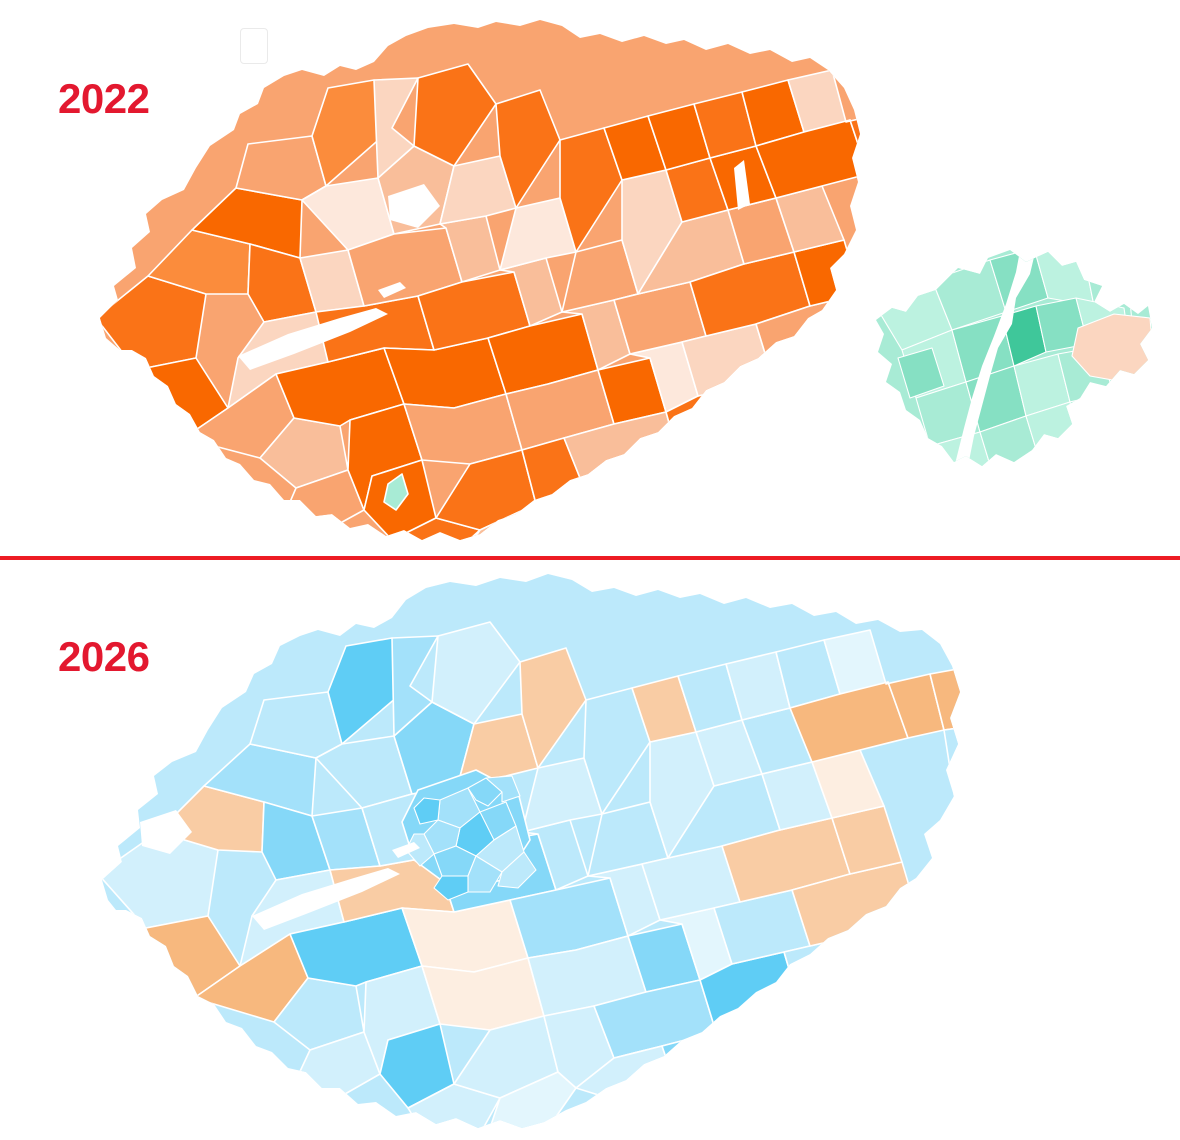 Image resolution: width=1180 pixels, height=1140 pixels. Describe the element at coordinates (993, 358) in the screenshot. I see `danube-2022` at that location.